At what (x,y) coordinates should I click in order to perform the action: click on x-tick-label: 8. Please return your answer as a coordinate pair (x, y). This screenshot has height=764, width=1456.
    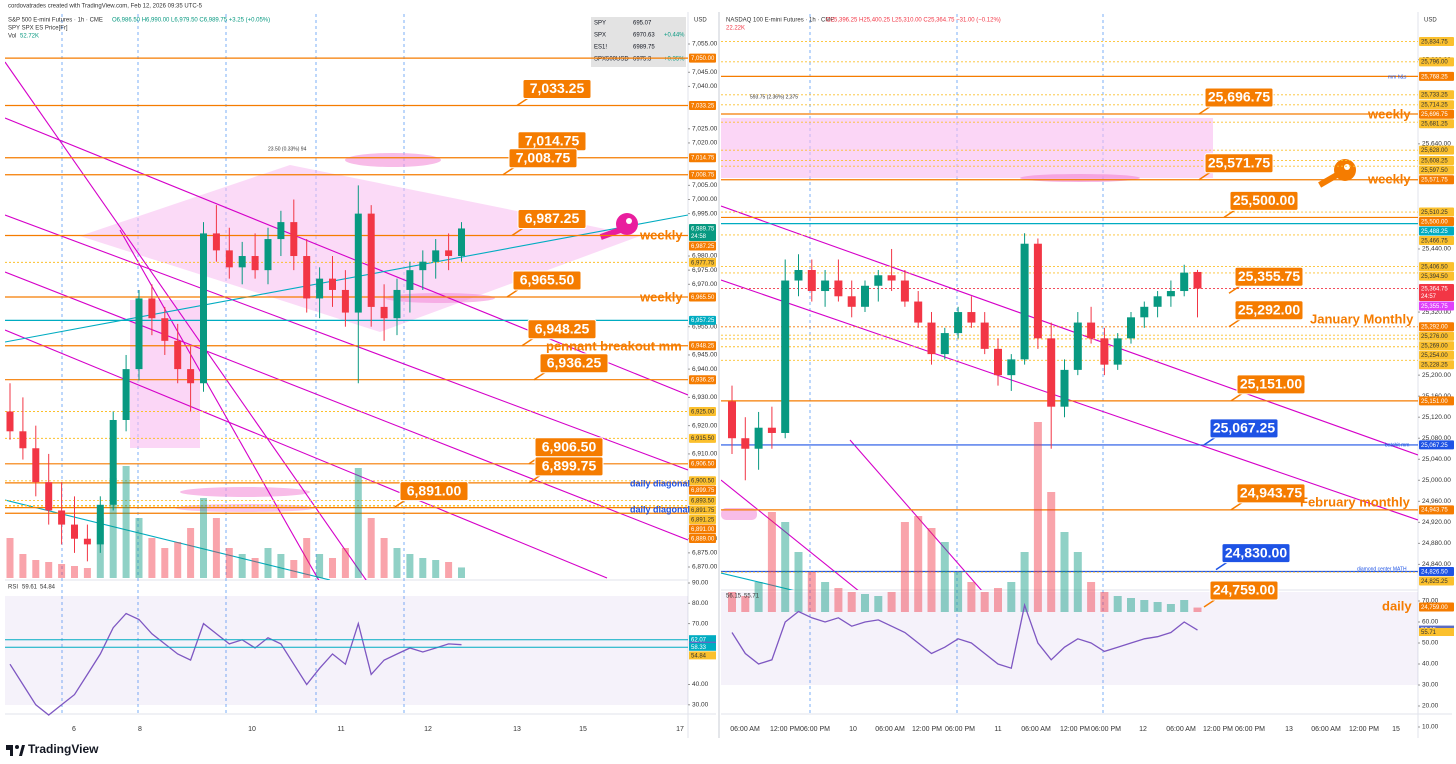
    Looking at the image, I should click on (140, 729).